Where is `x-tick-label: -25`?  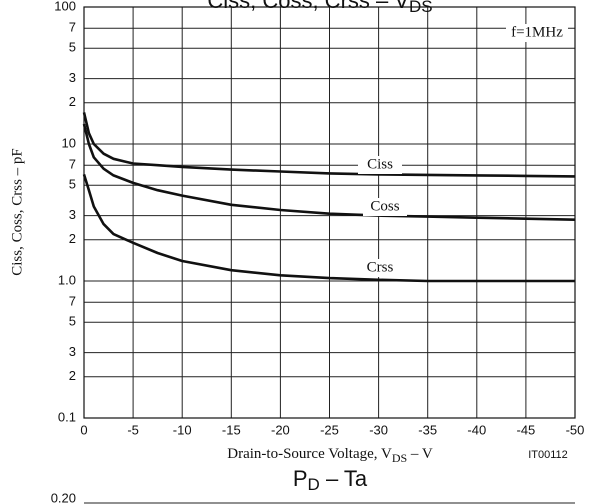 x-tick-label: -25 is located at coordinates (329, 429).